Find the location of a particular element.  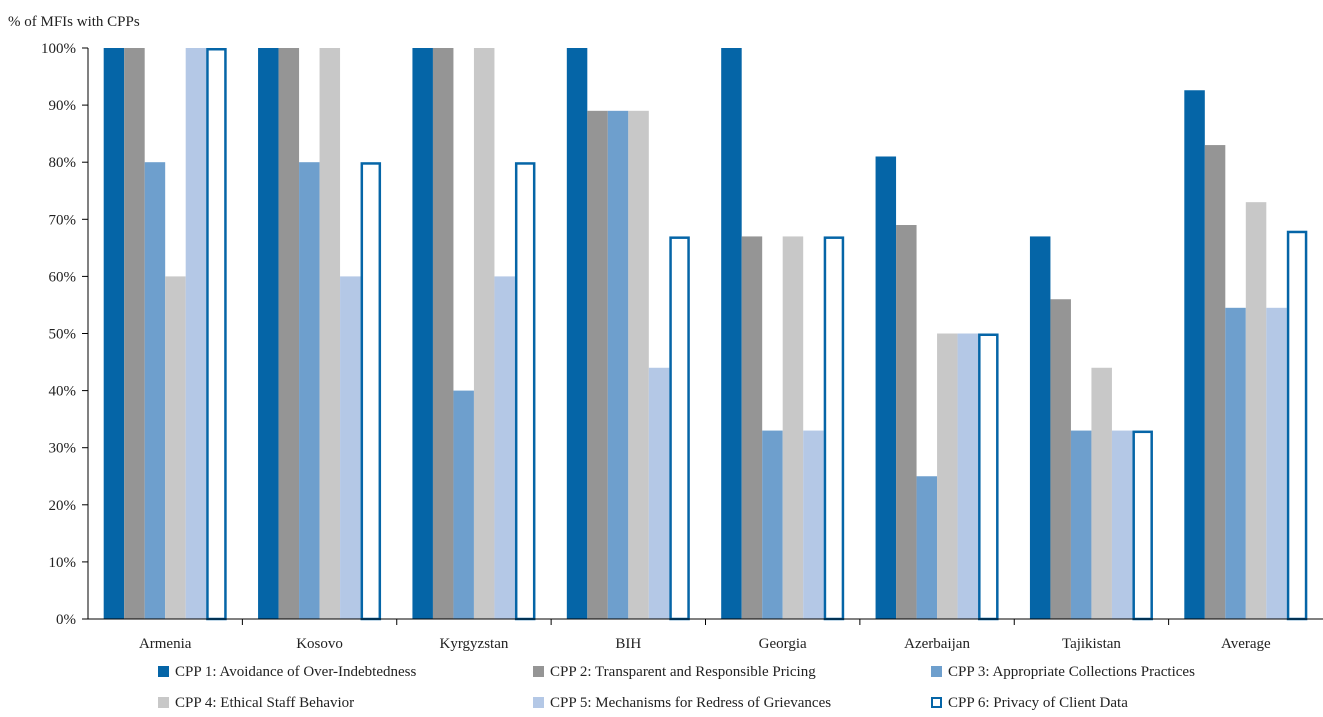

x-tick-label: Tajikistan is located at coordinates (1091, 644).